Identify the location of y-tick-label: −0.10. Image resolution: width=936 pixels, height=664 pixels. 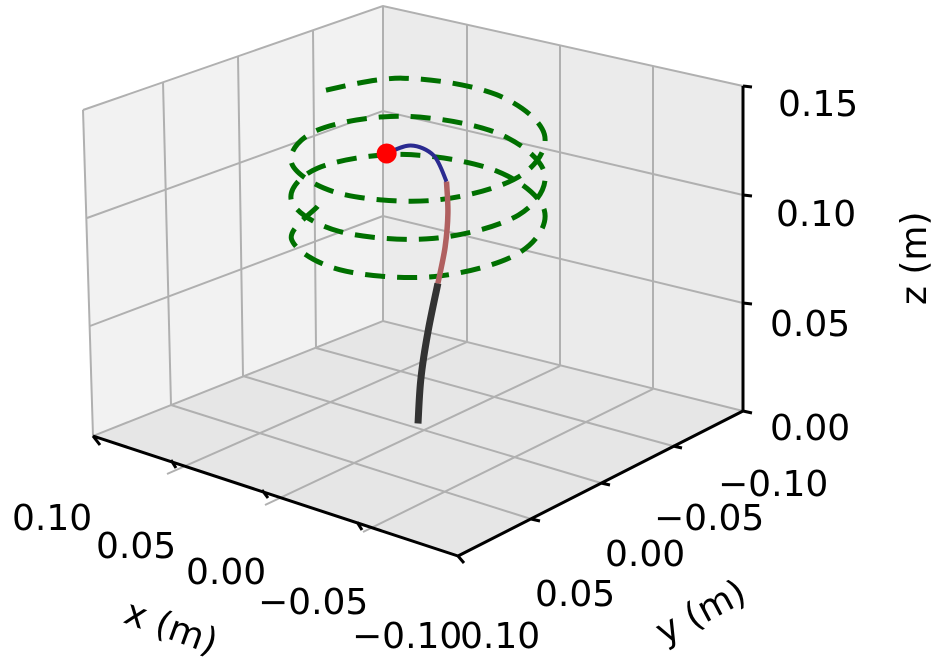
(773, 484).